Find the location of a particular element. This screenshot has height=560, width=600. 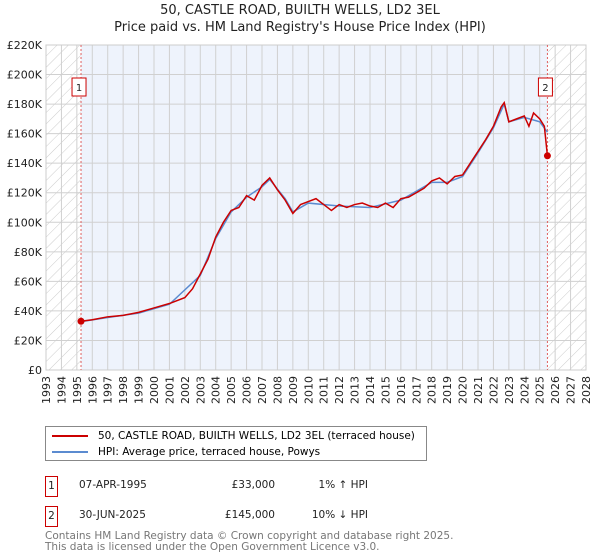

legend-swatch-red is located at coordinates (70, 436).